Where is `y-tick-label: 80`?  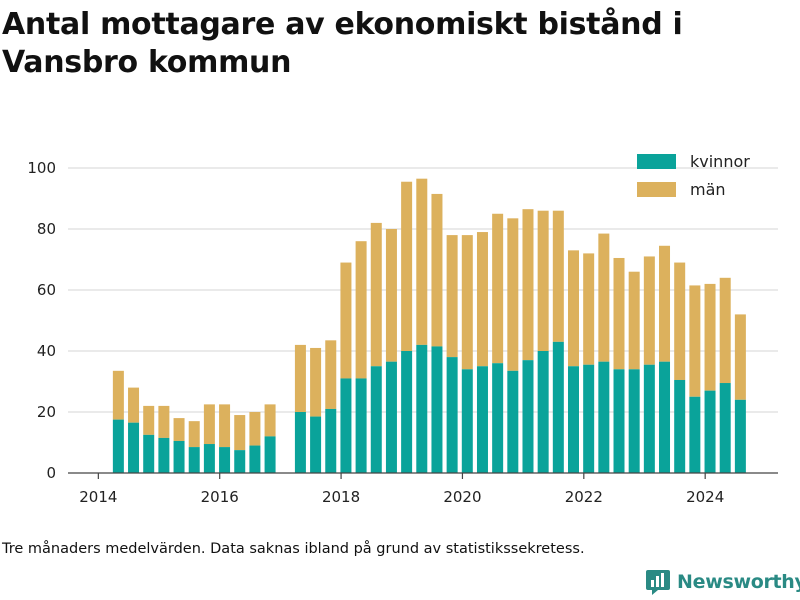 y-tick-label: 80 is located at coordinates (46, 229).